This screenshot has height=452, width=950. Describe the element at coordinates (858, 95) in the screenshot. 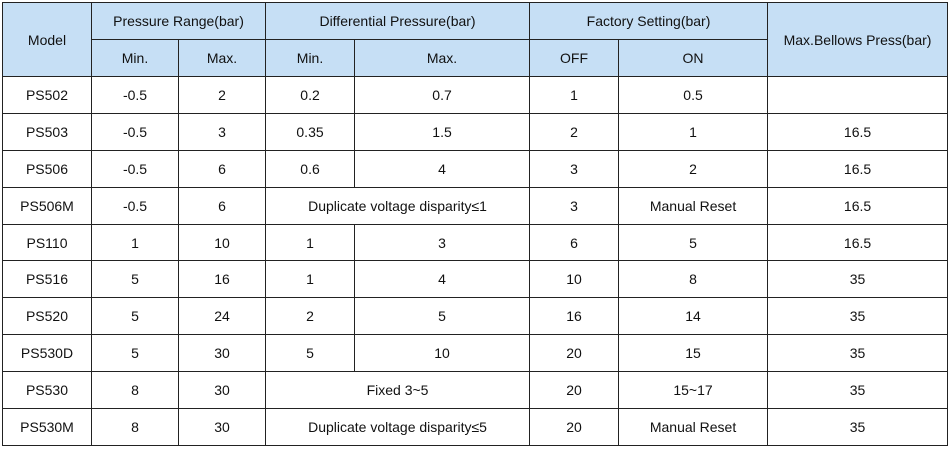

I see `cell-bellows` at that location.